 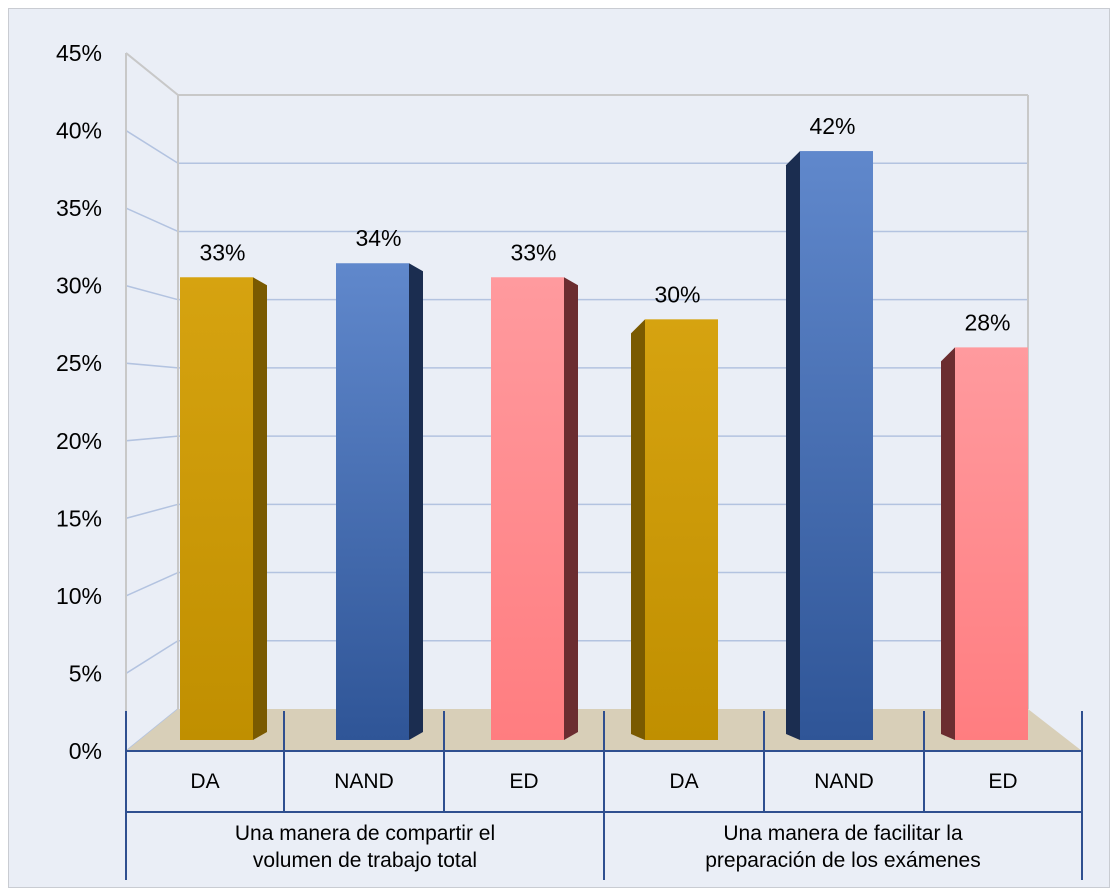 What do you see at coordinates (365, 833) in the screenshot?
I see `x-group-label: Una manera de compartir el` at bounding box center [365, 833].